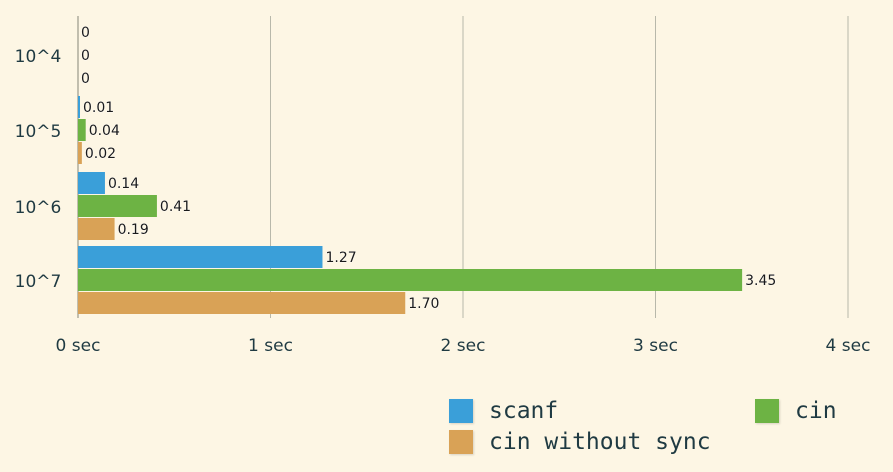  What do you see at coordinates (38, 57) in the screenshot?
I see `y-tick-label-0: 10^4` at bounding box center [38, 57].